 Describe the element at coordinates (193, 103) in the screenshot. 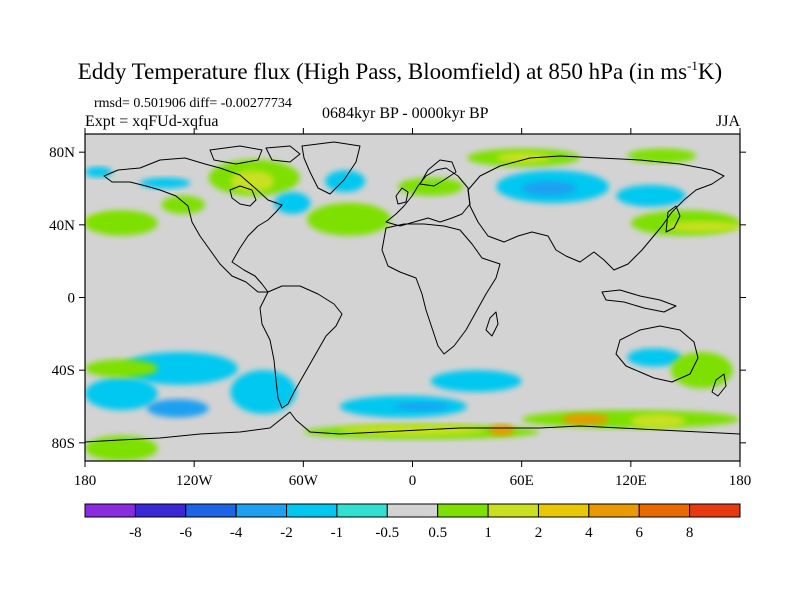

I see `rmsd-diff-text: rmsd= 0.501906 diff= -0.00277734` at that location.